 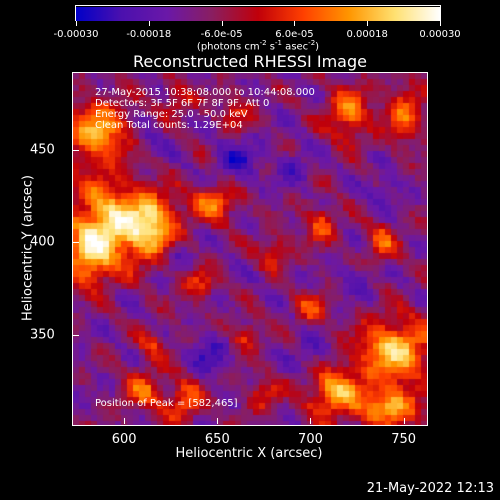 What do you see at coordinates (182, 103) in the screenshot?
I see `annotation-detectors: Detectors: 3F 5F 6F 7F 8F 9F, Att 0` at bounding box center [182, 103].